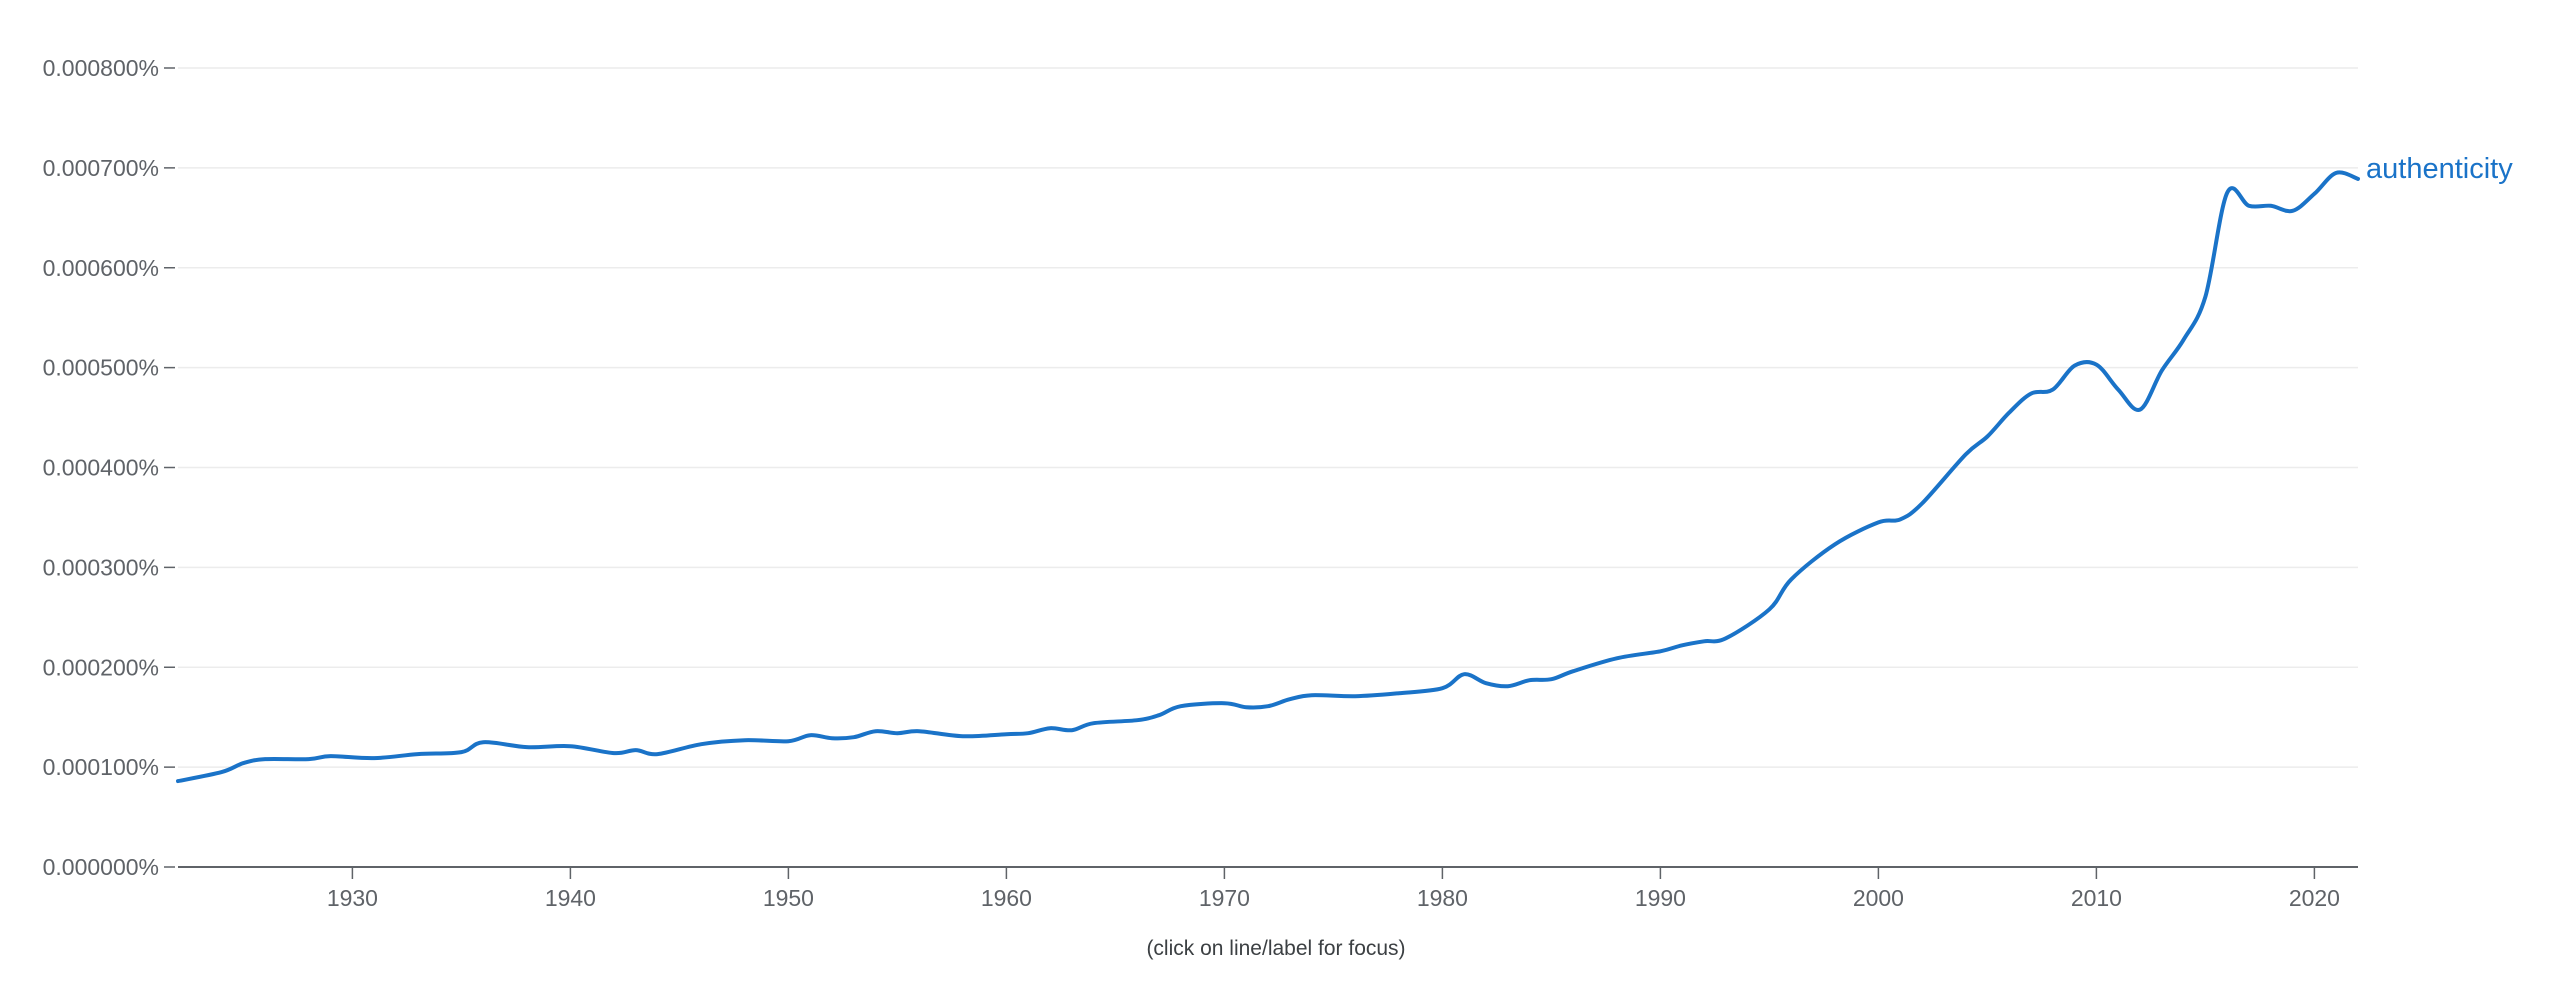 The width and height of the screenshot is (2552, 982). Describe the element at coordinates (101, 867) in the screenshot. I see `y-tick-label: 0.000000%` at that location.